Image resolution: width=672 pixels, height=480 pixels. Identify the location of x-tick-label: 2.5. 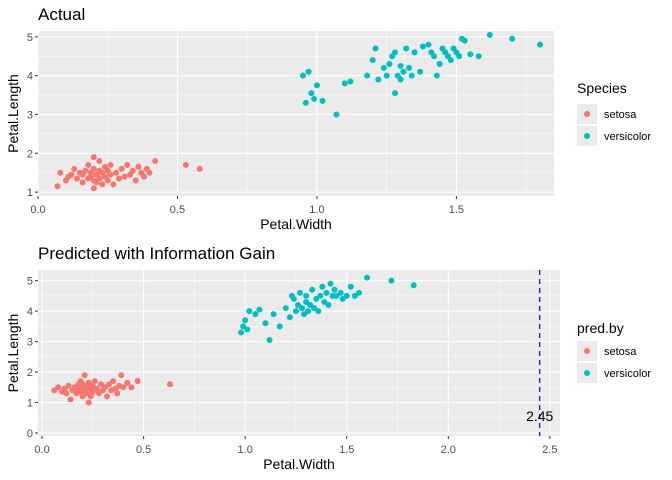
(549, 450).